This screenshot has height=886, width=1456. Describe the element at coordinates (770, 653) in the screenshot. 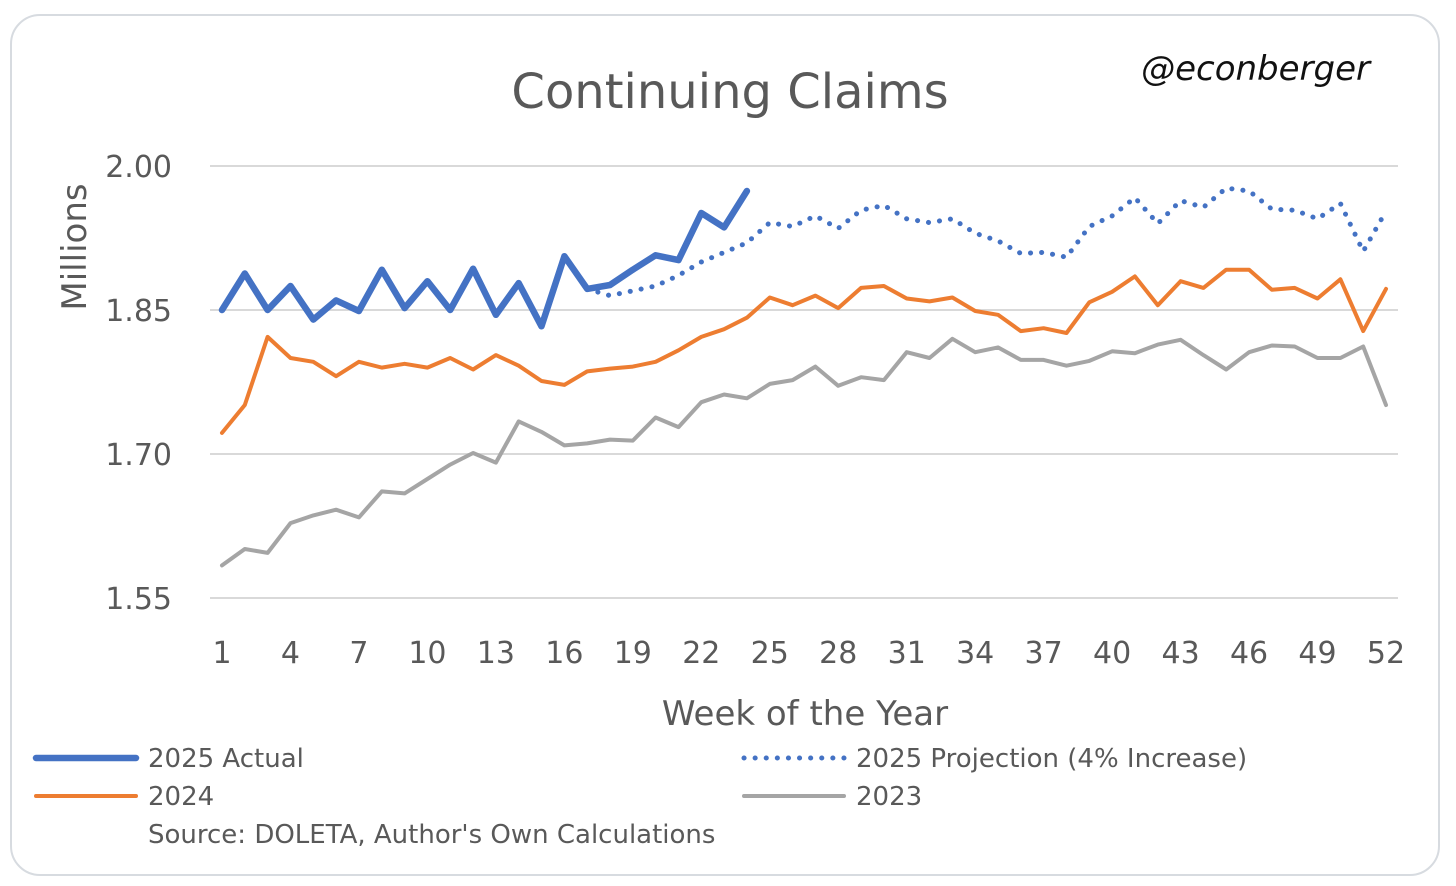

I see `x-tick-label: 25` at that location.